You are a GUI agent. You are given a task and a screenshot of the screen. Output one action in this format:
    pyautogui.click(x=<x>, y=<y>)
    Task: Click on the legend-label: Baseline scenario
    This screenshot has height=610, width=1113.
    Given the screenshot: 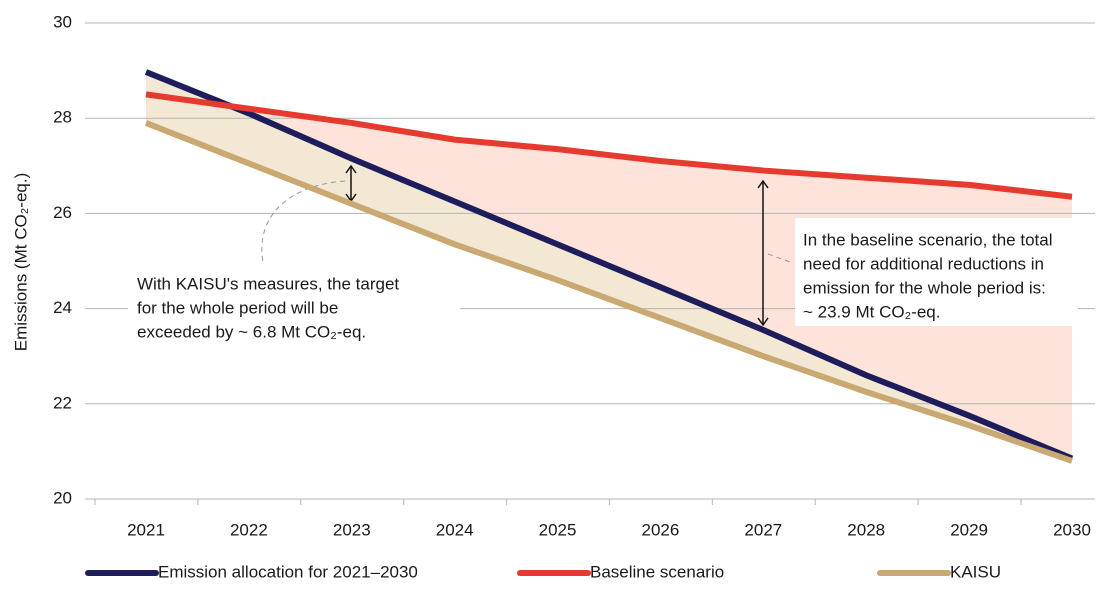 What is the action you would take?
    pyautogui.click(x=657, y=571)
    